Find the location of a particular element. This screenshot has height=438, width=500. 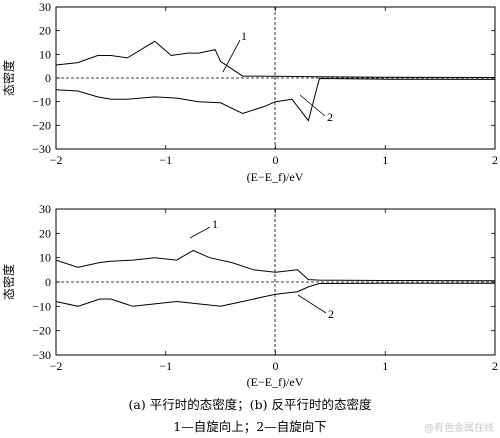

caption-line-1: (a) 平行时的态密度；(b) 反平行时的态密度 is located at coordinates (250, 404).